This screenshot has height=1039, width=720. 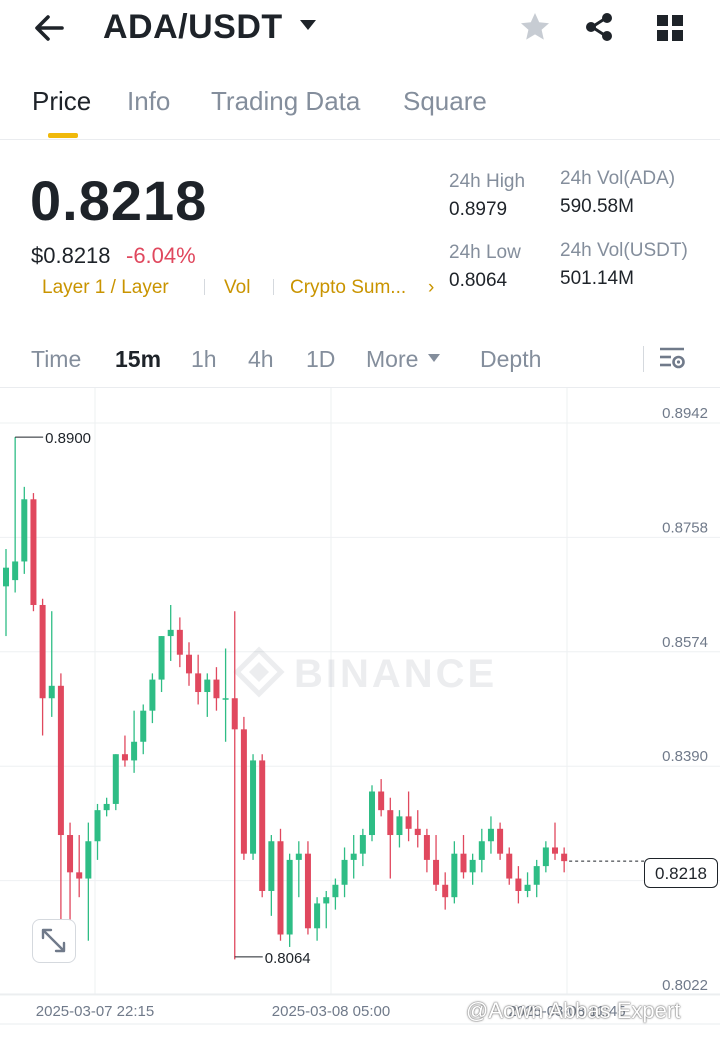 What do you see at coordinates (511, 359) in the screenshot?
I see `tab-depth: Depth` at bounding box center [511, 359].